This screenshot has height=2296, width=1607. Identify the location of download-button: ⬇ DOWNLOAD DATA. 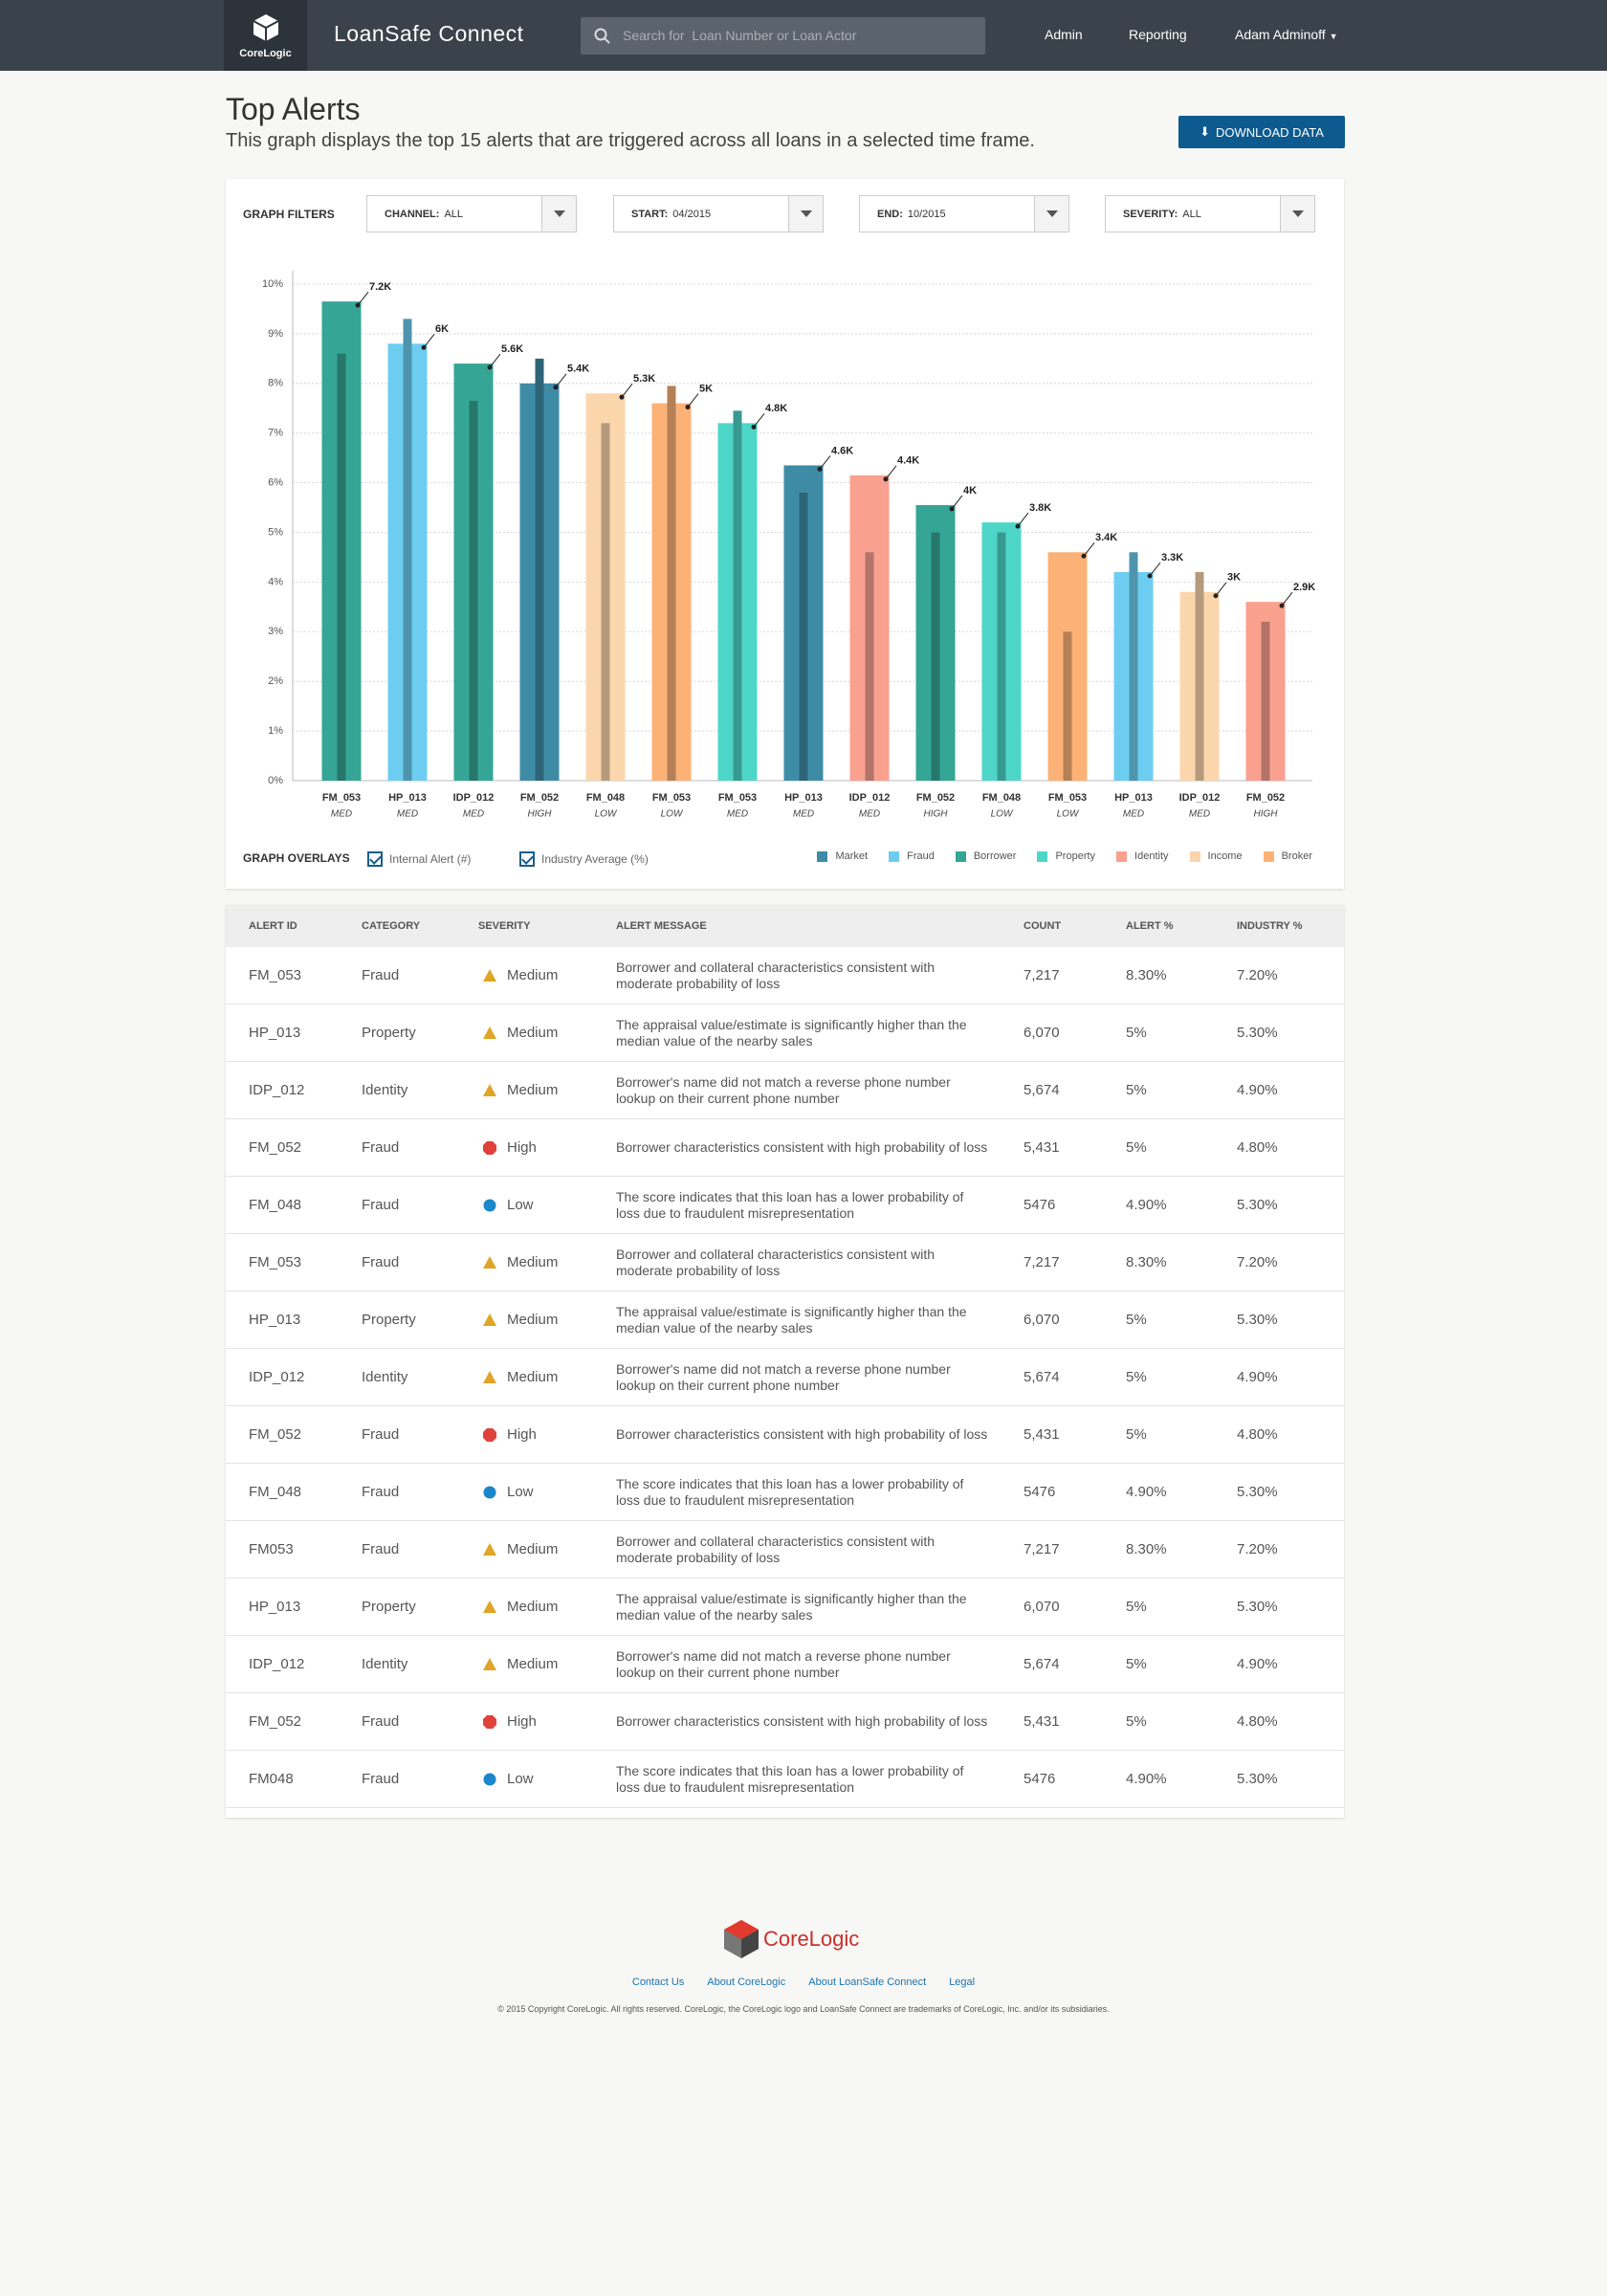
(1261, 132).